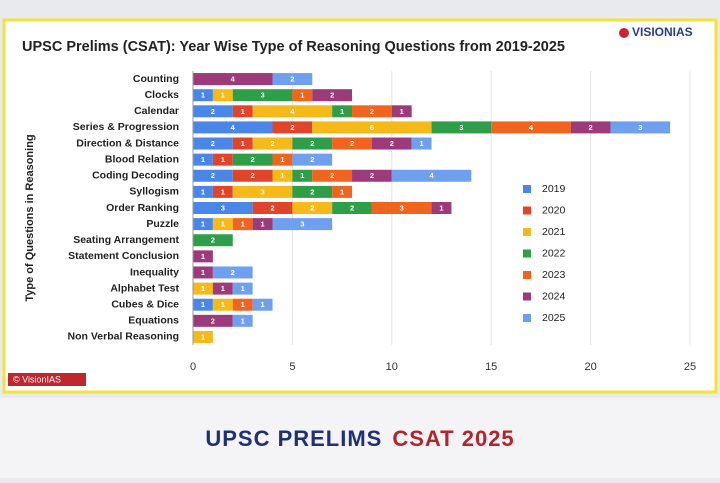 The height and width of the screenshot is (483, 720). Describe the element at coordinates (154, 192) in the screenshot. I see `y-tick-label: Syllogism` at that location.